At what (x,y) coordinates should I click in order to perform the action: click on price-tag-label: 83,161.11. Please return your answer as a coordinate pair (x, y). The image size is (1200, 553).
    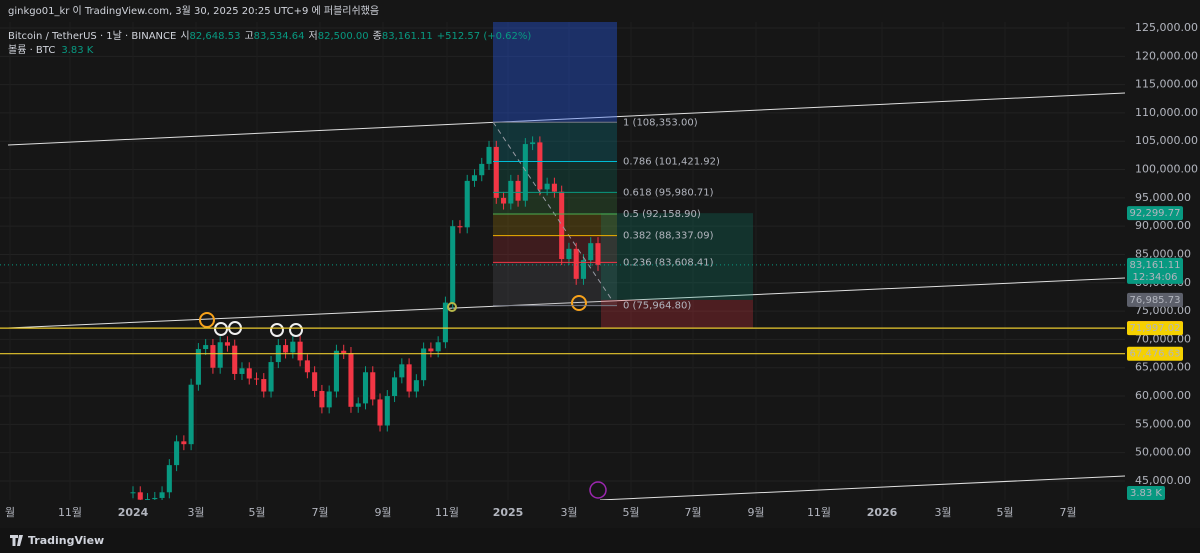
    Looking at the image, I should click on (1155, 265).